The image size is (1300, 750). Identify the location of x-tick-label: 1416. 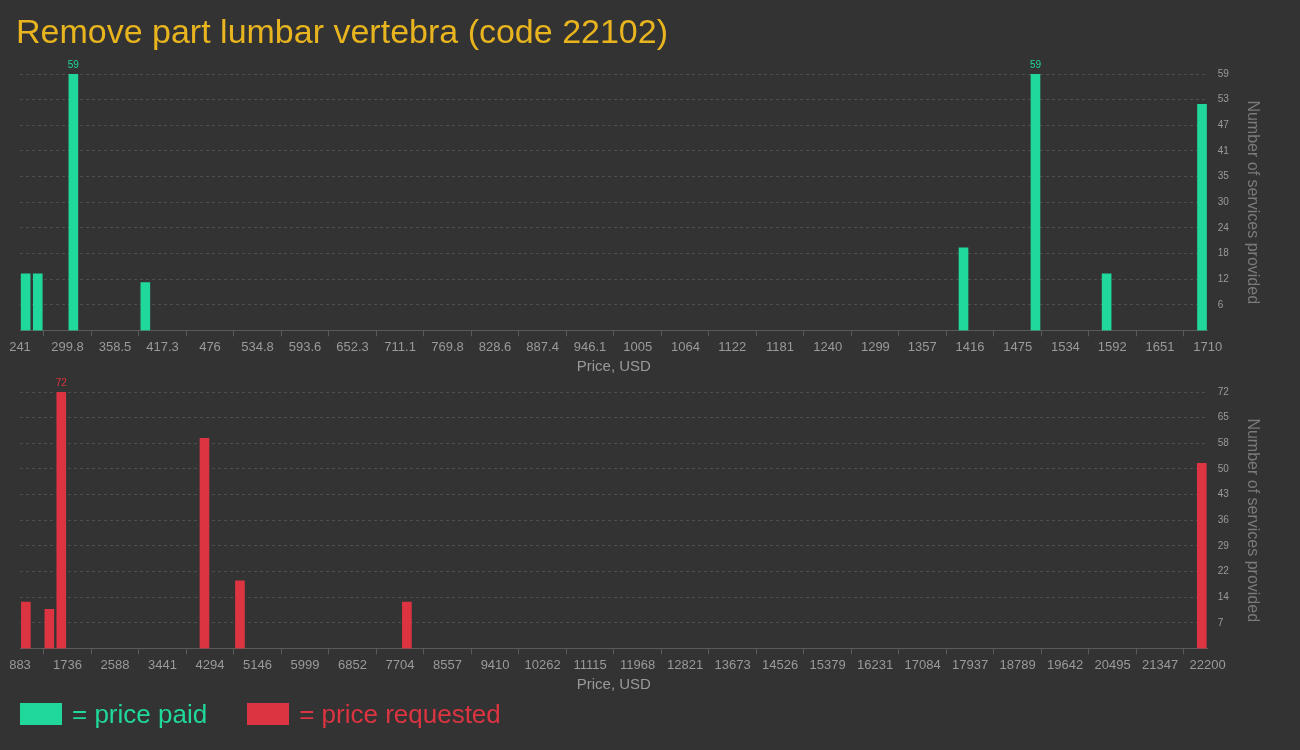
(970, 346).